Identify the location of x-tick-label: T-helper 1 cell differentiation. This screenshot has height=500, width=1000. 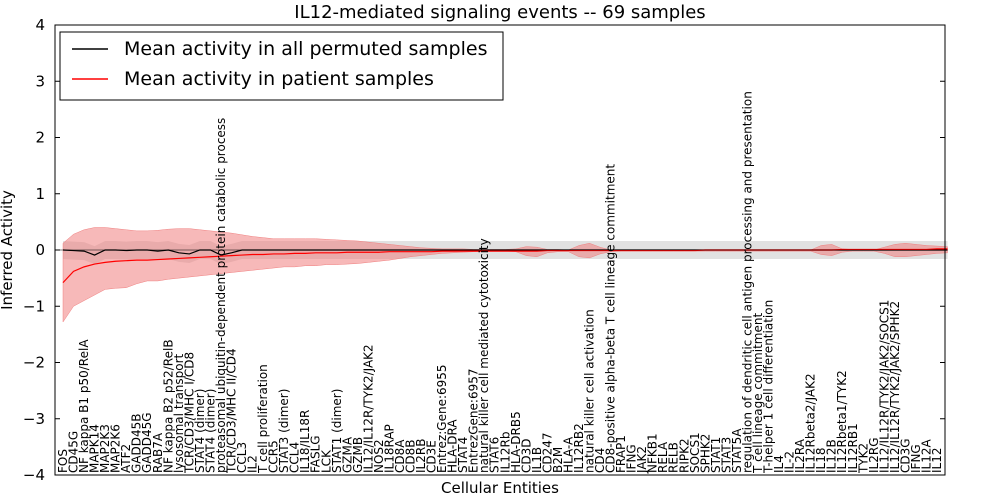
(769, 387).